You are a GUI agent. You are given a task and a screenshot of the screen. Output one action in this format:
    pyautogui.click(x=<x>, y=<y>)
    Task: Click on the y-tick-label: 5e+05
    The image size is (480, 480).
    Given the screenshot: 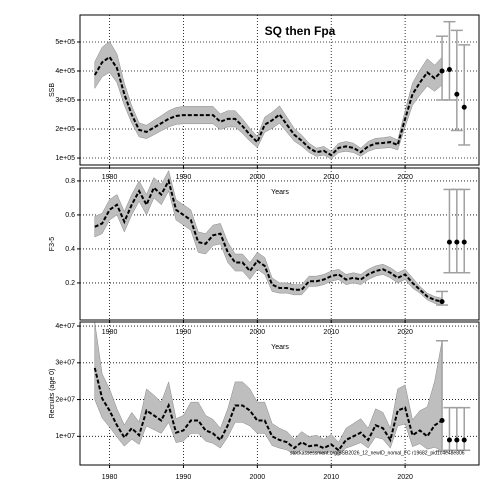 What is the action you would take?
    pyautogui.click(x=65, y=42)
    